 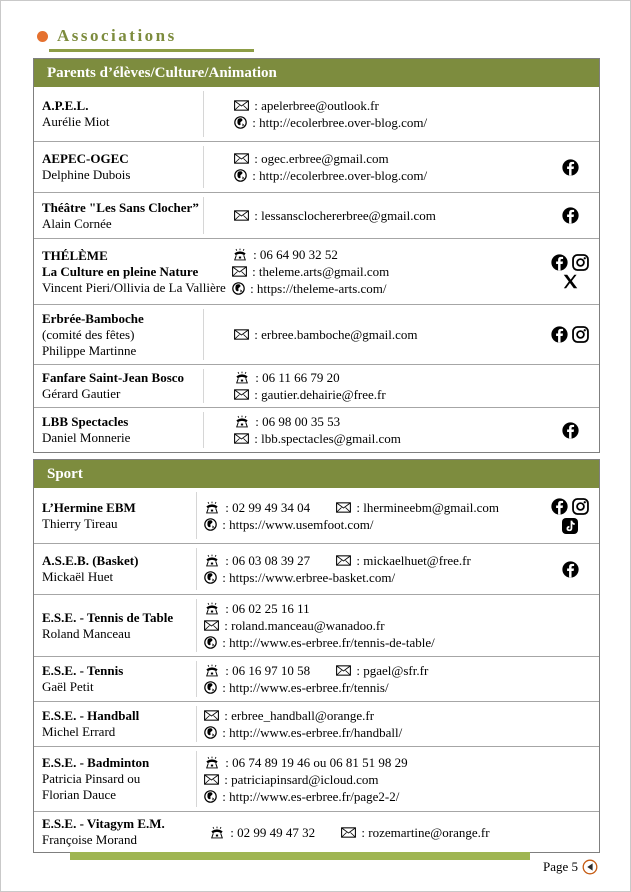 I want to click on contact-line: : 06 11 66 79 20, so click(x=413, y=377).